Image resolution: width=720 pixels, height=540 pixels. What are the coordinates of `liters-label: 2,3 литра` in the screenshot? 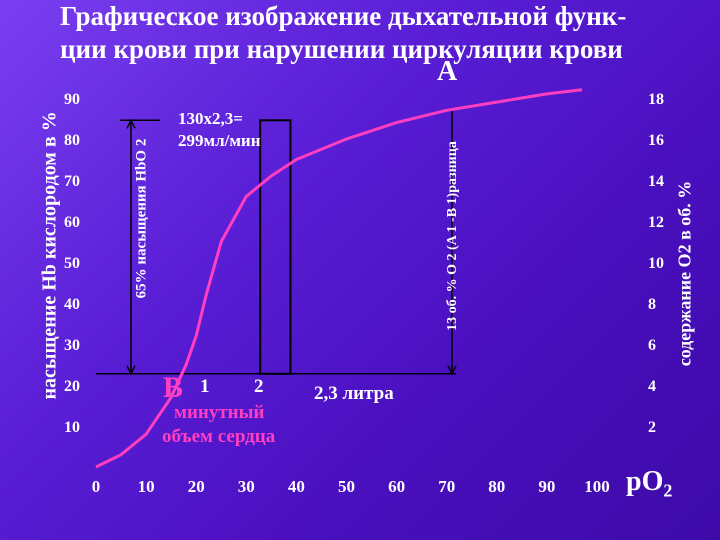 It's located at (354, 393).